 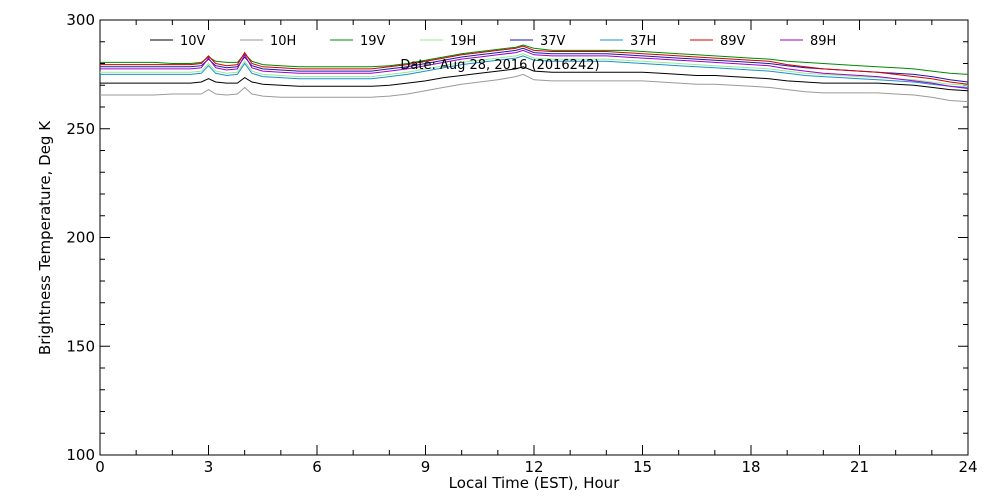 I want to click on series-line-19h, so click(x=534, y=69).